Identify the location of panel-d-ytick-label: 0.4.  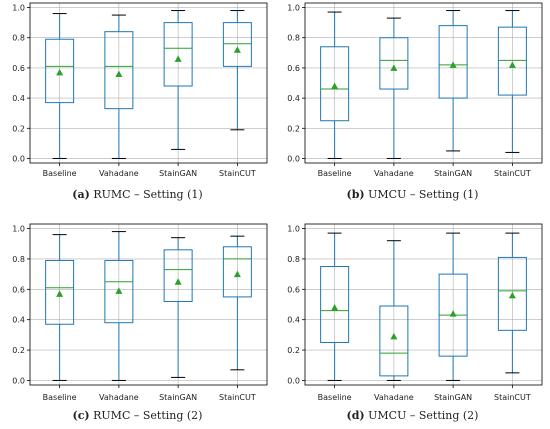
(293, 320).